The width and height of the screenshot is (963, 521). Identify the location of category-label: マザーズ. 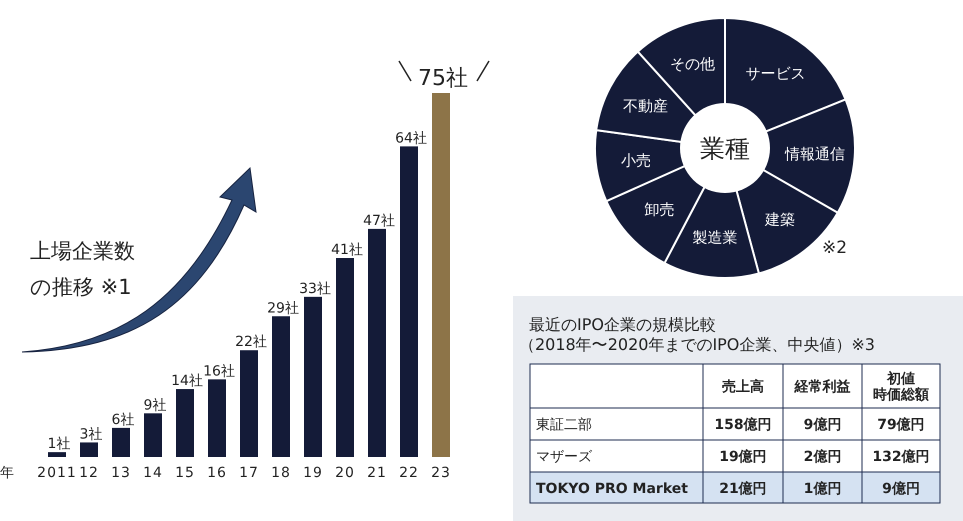
(564, 457).